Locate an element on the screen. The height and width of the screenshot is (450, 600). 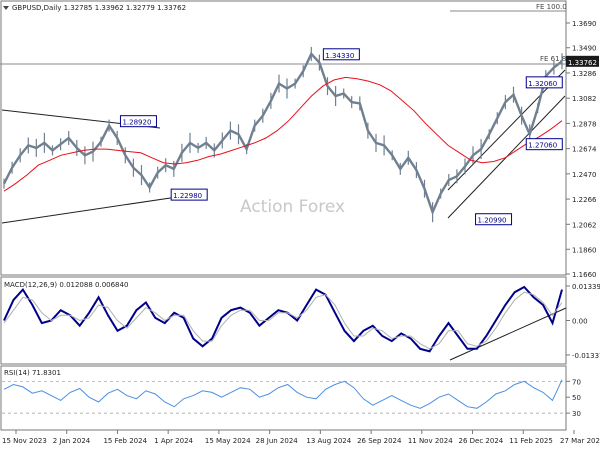
macd-axis: 0.013392 0.00 -0.013378 is located at coordinates (583, 321).